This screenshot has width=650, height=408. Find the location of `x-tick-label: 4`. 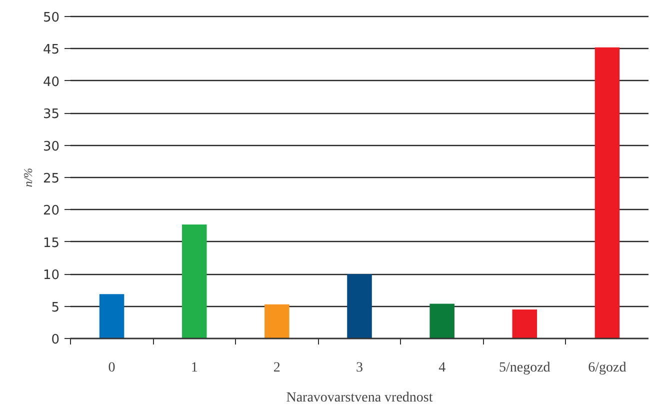

x-tick-label: 4 is located at coordinates (442, 368).